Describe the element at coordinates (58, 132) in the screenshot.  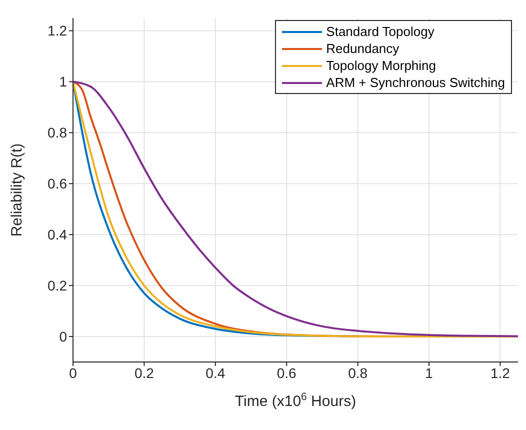
I see `y-tick-label: 0.8` at that location.